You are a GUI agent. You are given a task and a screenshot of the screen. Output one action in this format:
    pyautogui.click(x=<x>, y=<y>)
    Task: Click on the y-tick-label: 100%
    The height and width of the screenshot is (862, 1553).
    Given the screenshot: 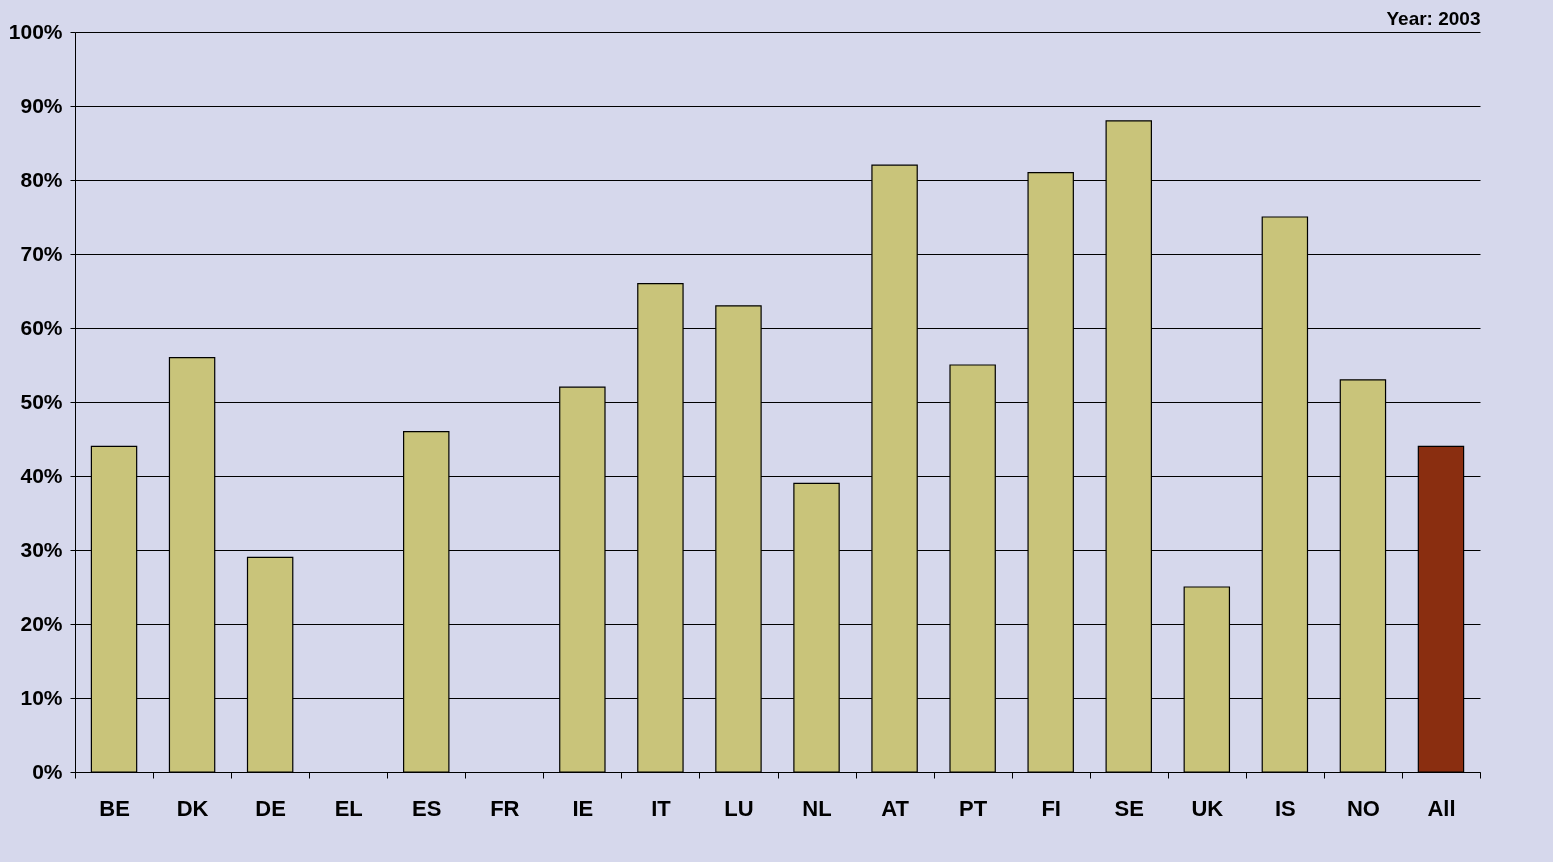 What is the action you would take?
    pyautogui.click(x=35, y=31)
    